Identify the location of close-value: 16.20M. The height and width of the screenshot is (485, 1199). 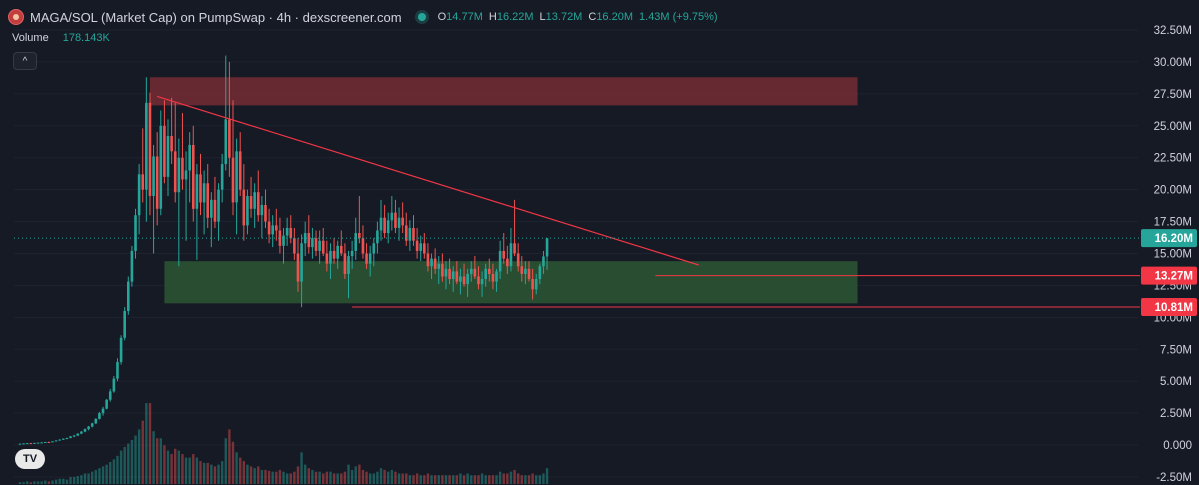
(615, 17).